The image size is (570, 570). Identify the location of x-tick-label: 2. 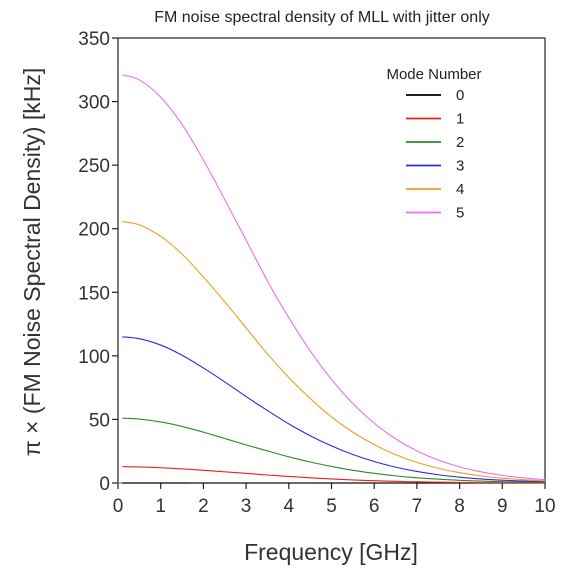
(203, 506).